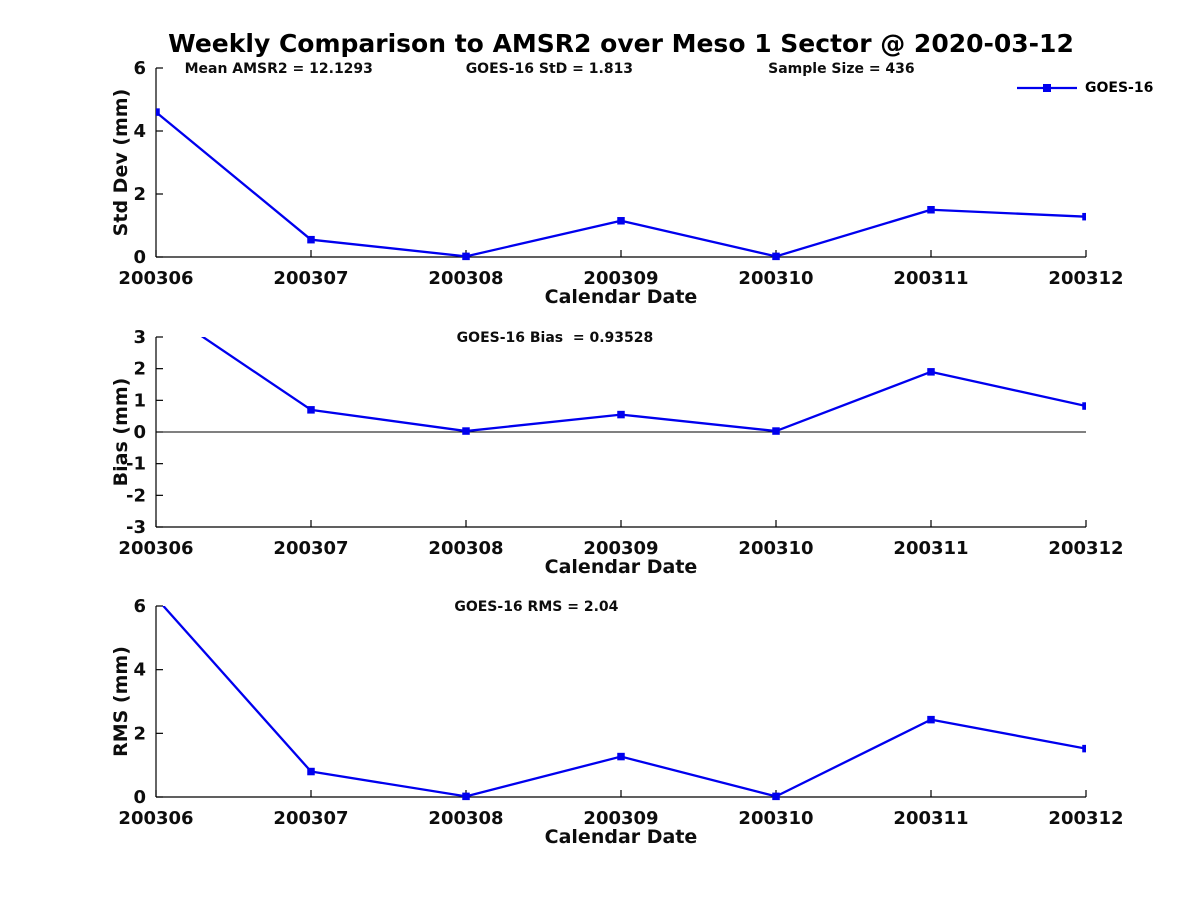  I want to click on legend-marker, so click(1047, 88).